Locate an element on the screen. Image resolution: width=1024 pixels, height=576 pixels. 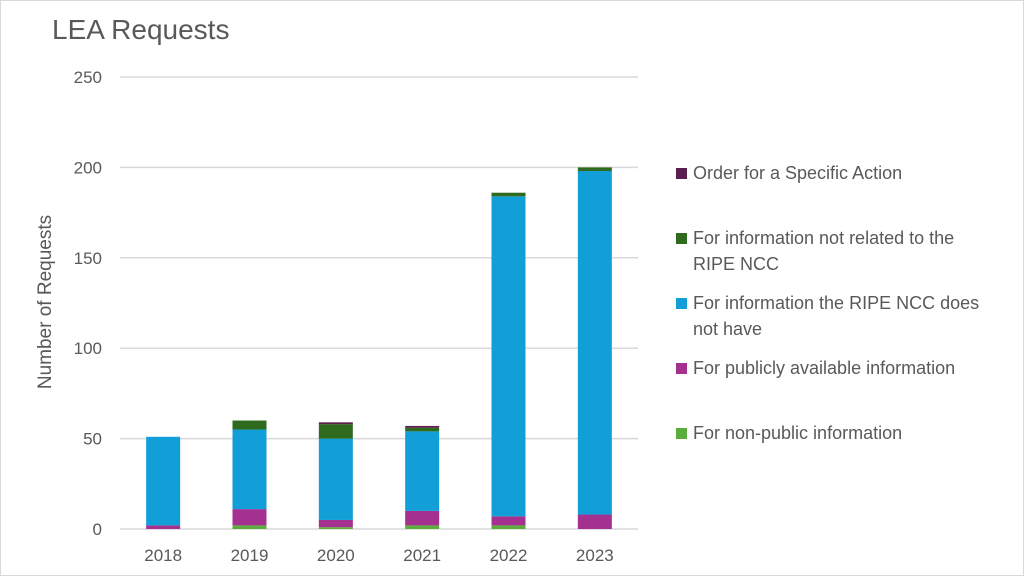
legend-label: For non-public information is located at coordinates (798, 433).